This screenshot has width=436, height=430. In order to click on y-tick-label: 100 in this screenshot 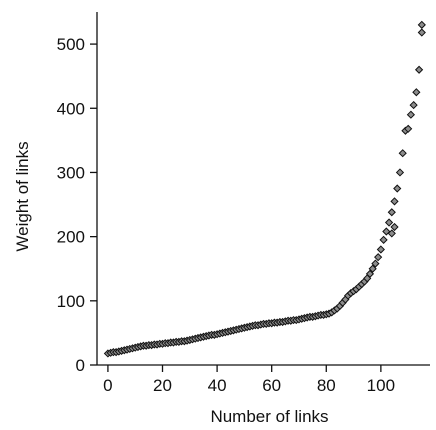, I will do `click(71, 301)`.